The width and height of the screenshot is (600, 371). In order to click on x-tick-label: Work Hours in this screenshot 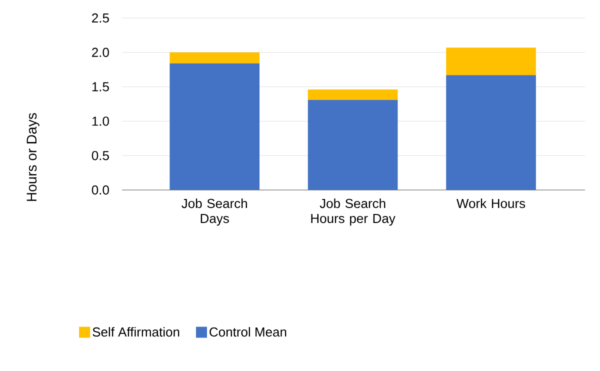, I will do `click(491, 203)`.